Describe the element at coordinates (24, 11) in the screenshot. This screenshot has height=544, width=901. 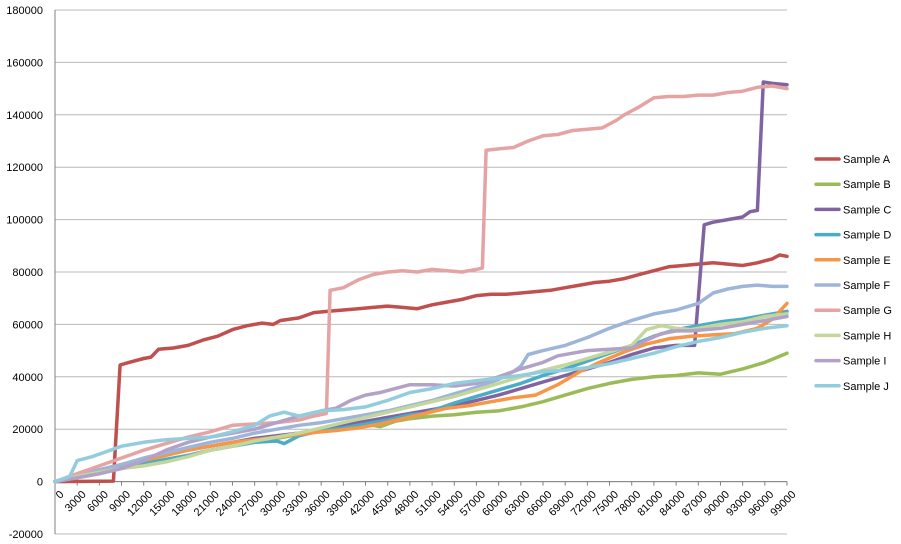
I see `y-tick-label: 180000` at that location.